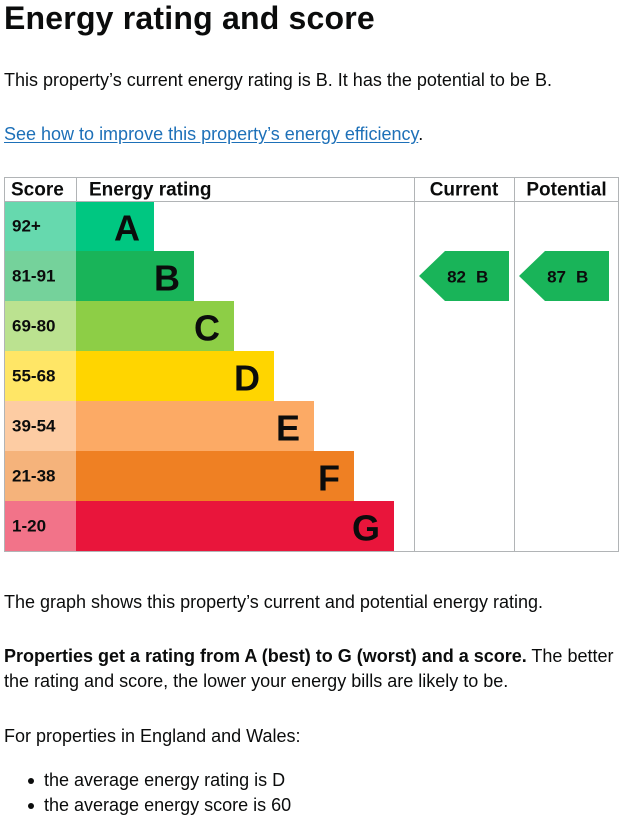 The width and height of the screenshot is (625, 821). What do you see at coordinates (152, 736) in the screenshot?
I see `england-wales-intro: For properties in England and Wales:` at bounding box center [152, 736].